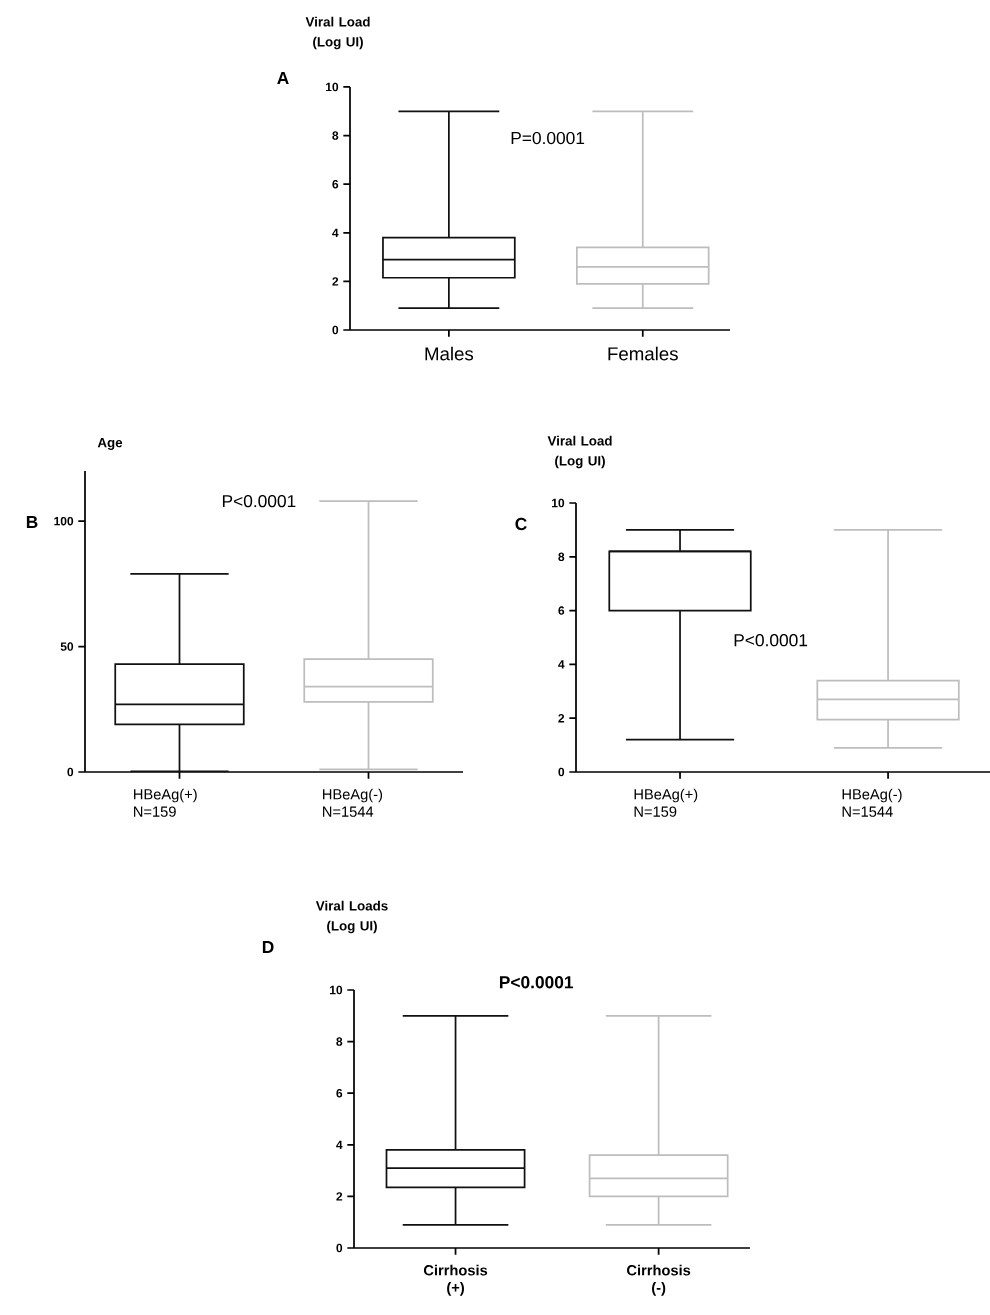 Image resolution: width=990 pixels, height=1315 pixels. I want to click on chart-title: A, so click(283, 78).